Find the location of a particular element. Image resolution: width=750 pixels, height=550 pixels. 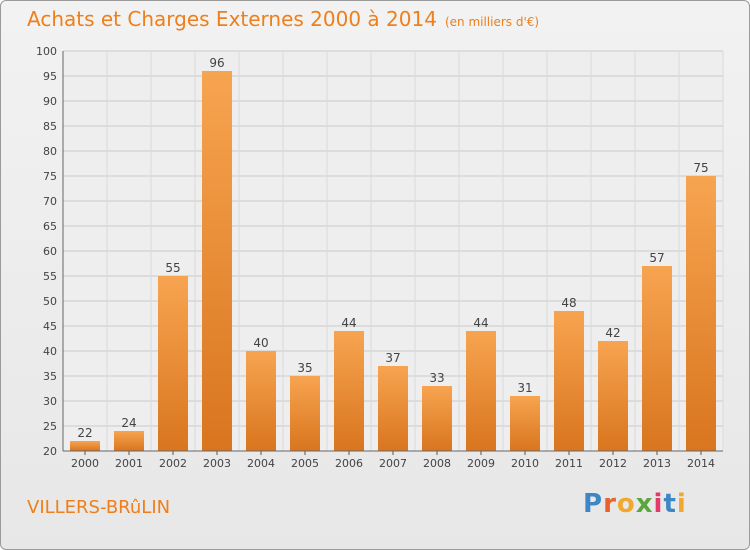

y-tick-label: 55 is located at coordinates (50, 276).